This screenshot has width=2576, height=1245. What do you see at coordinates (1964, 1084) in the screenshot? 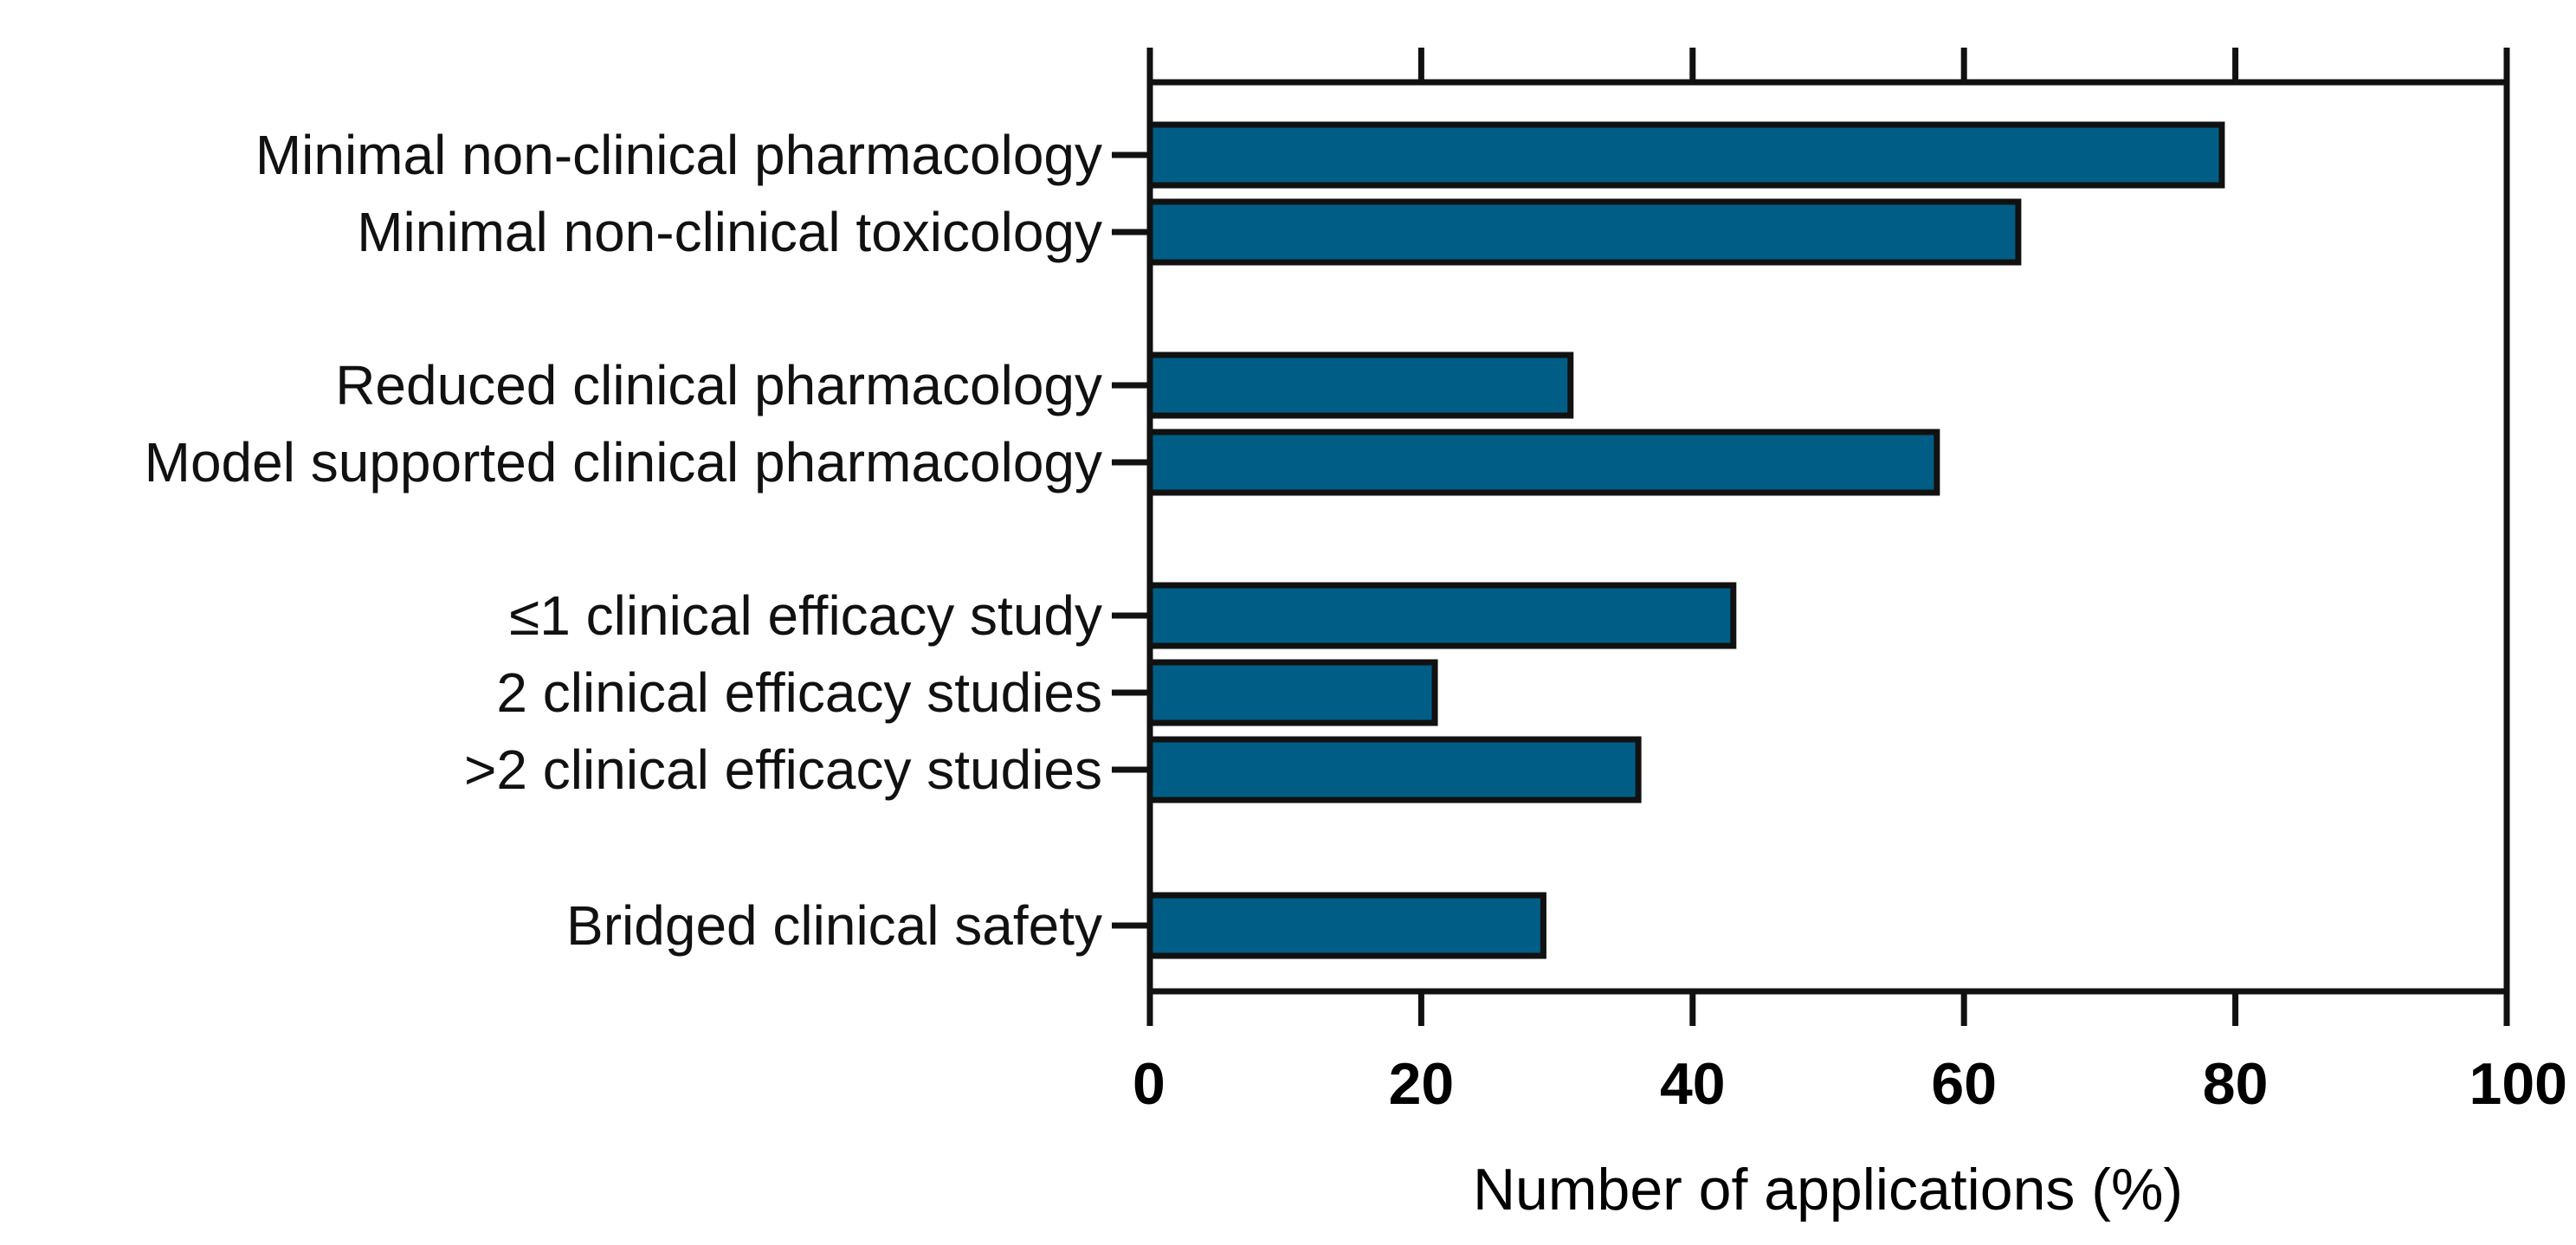
I see `x-tick-label-60: 60` at bounding box center [1964, 1084].